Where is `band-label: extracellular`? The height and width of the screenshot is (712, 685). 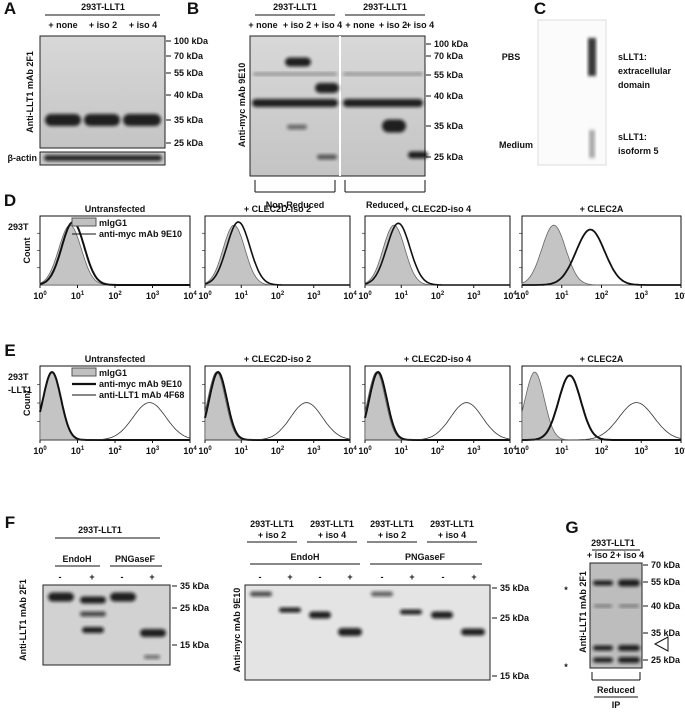 band-label: extracellular is located at coordinates (645, 71).